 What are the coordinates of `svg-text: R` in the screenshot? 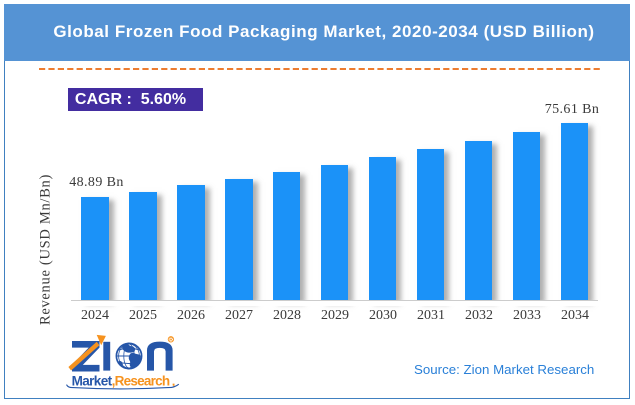 It's located at (171, 340).